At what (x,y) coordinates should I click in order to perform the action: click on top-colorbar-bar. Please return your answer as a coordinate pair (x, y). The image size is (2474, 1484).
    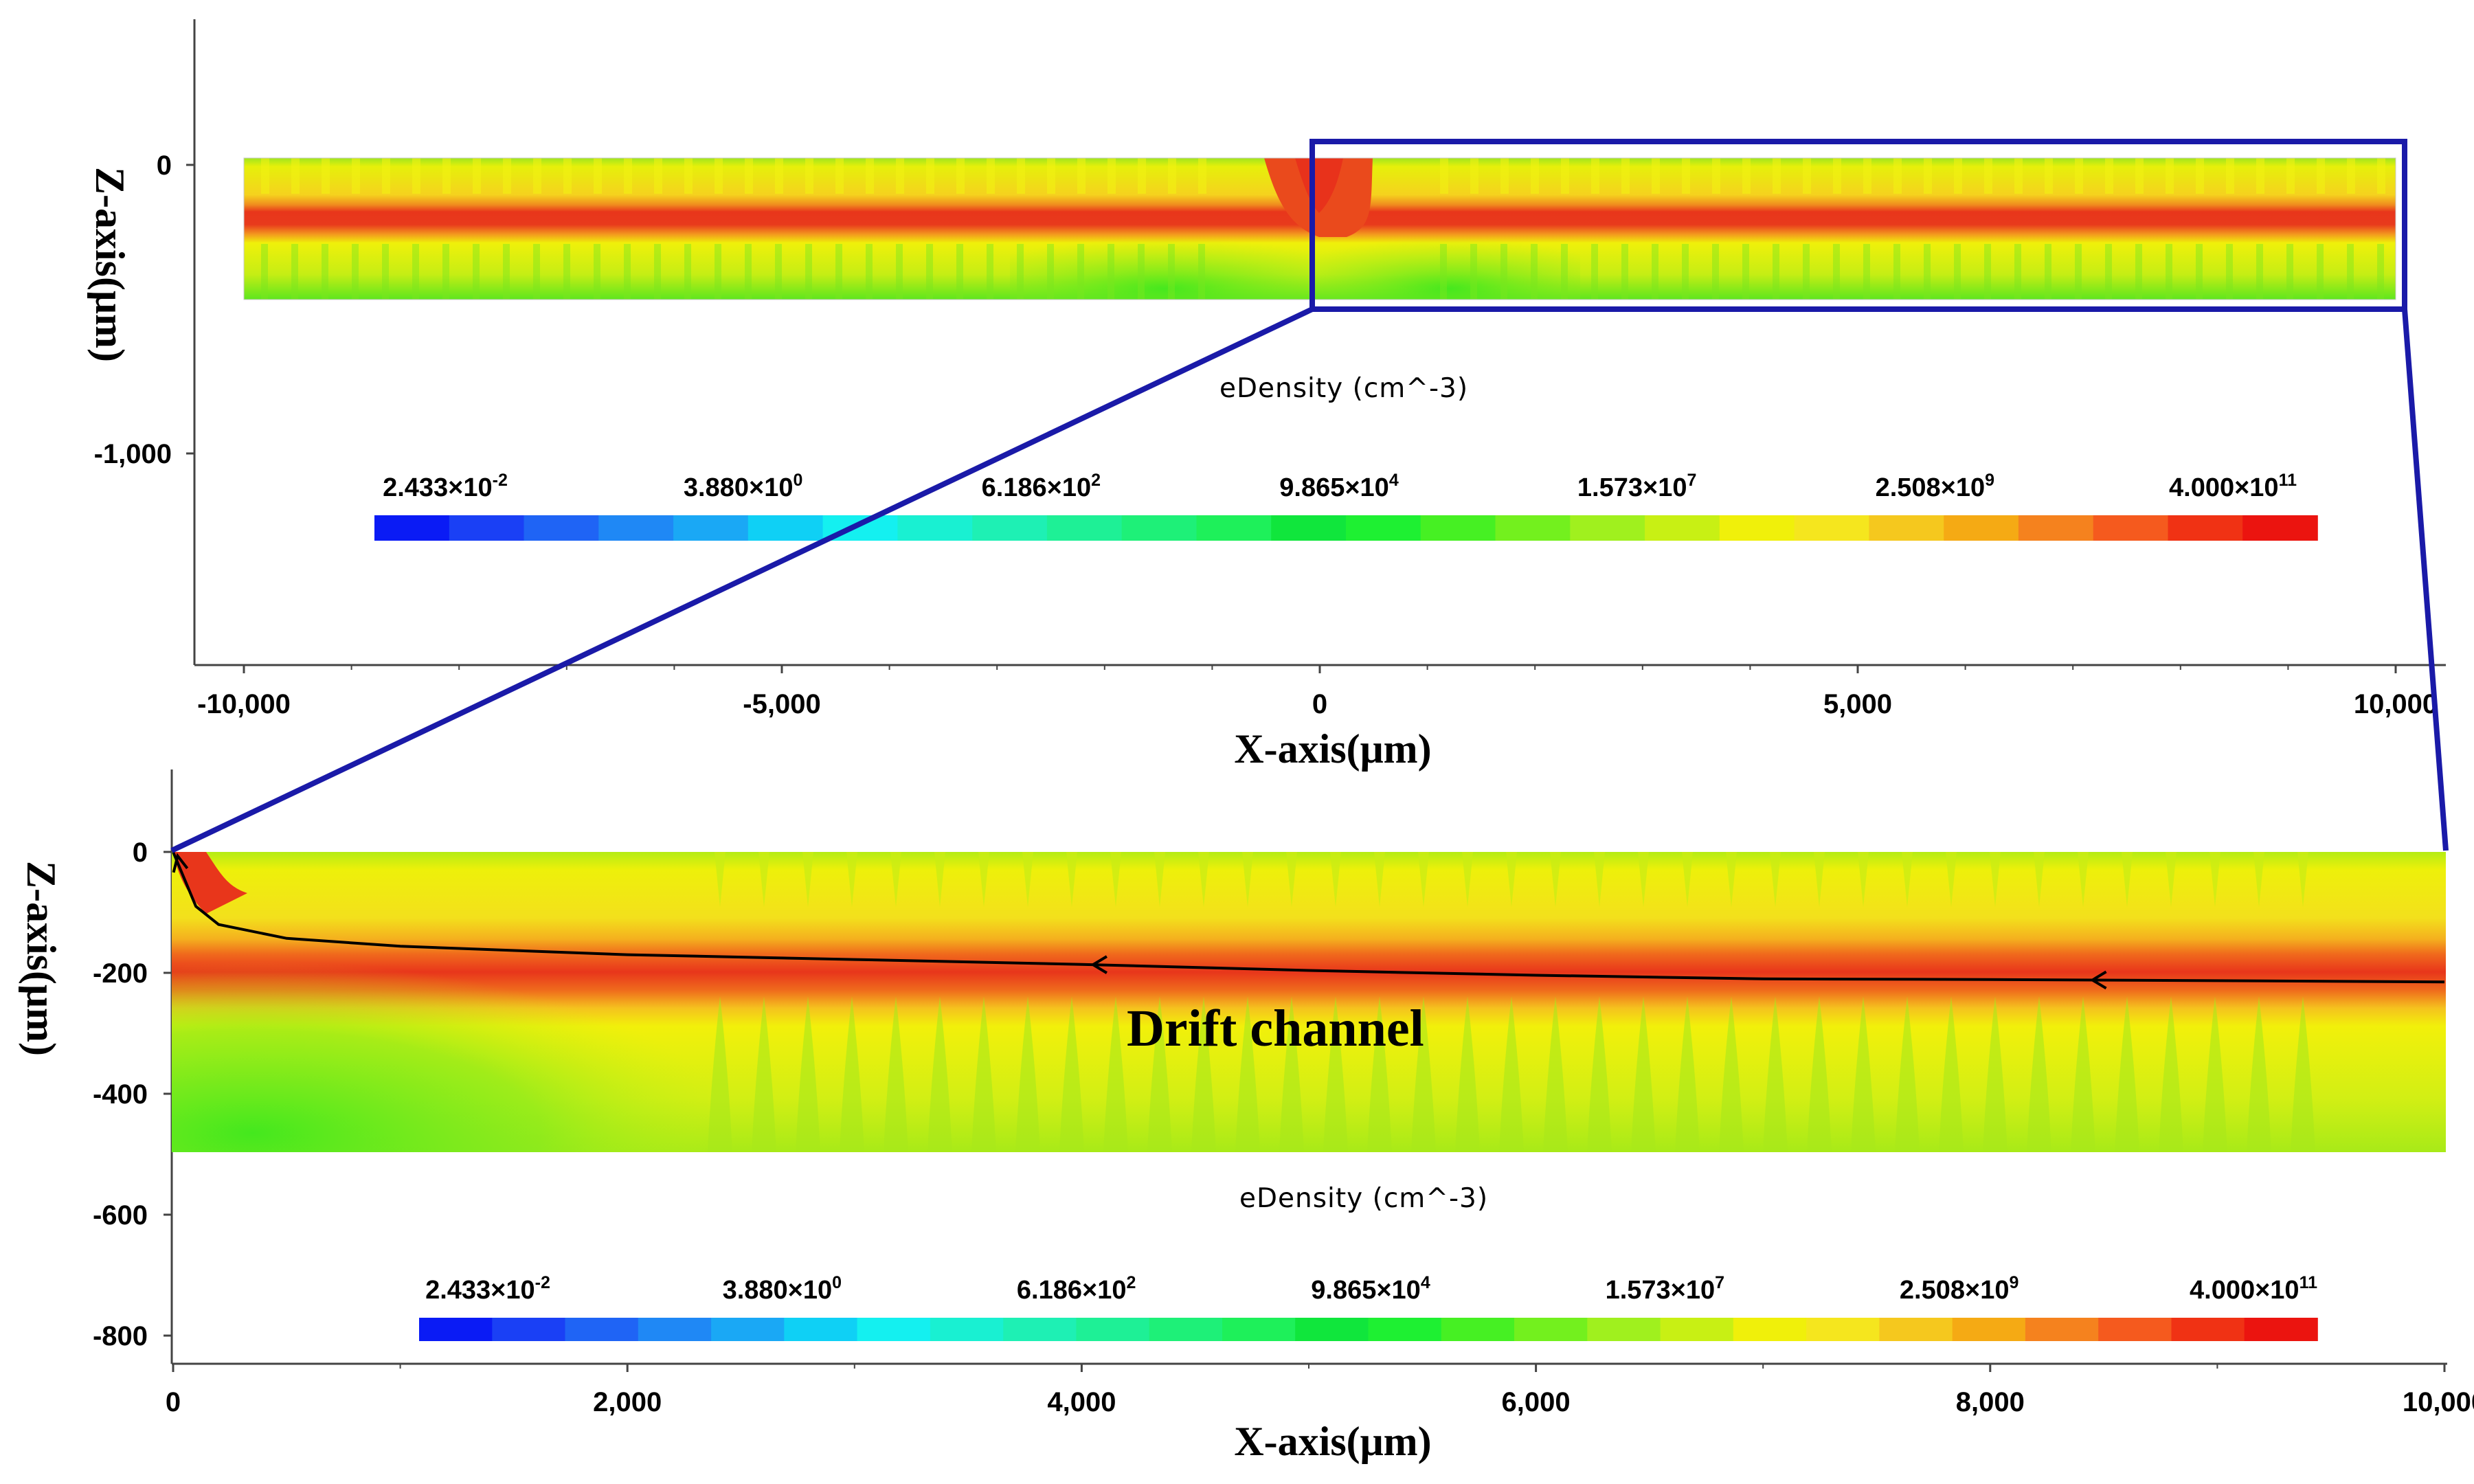
    Looking at the image, I should click on (1346, 528).